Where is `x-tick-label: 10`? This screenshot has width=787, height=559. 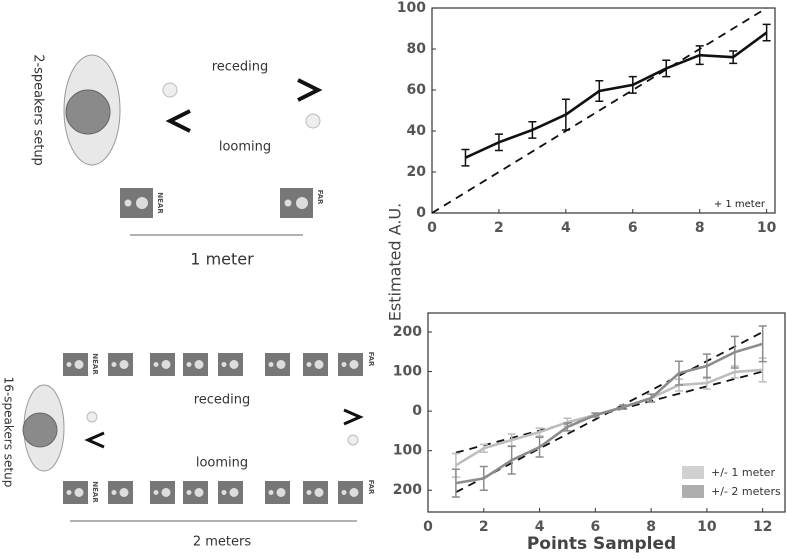
x-tick-label: 10 is located at coordinates (707, 527).